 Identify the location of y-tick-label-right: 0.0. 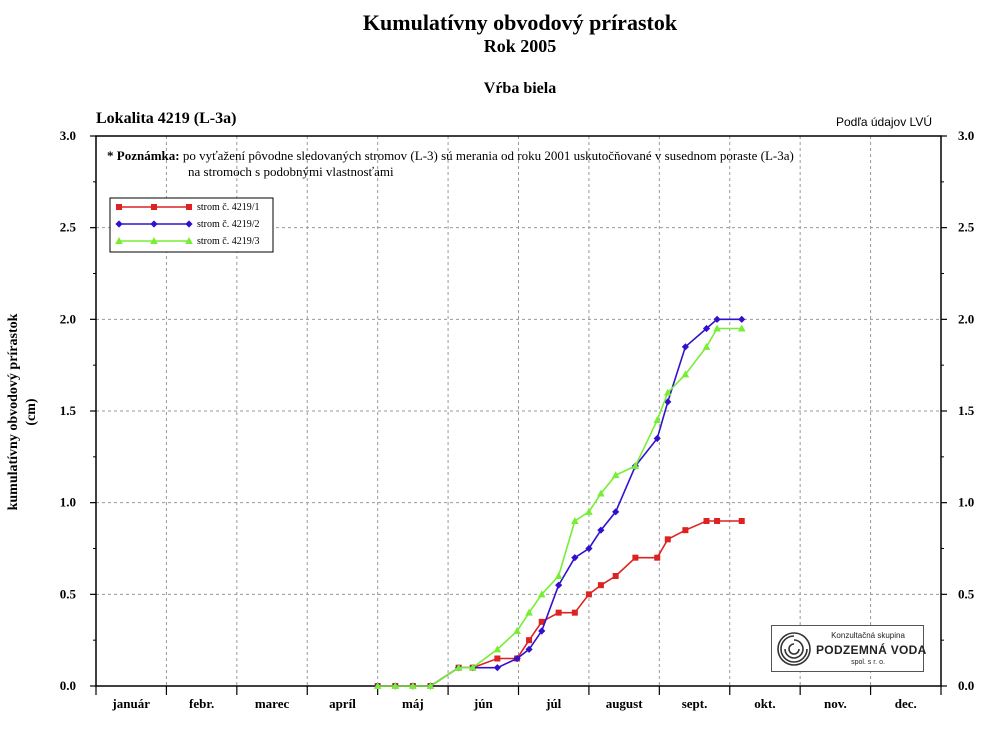
(966, 685).